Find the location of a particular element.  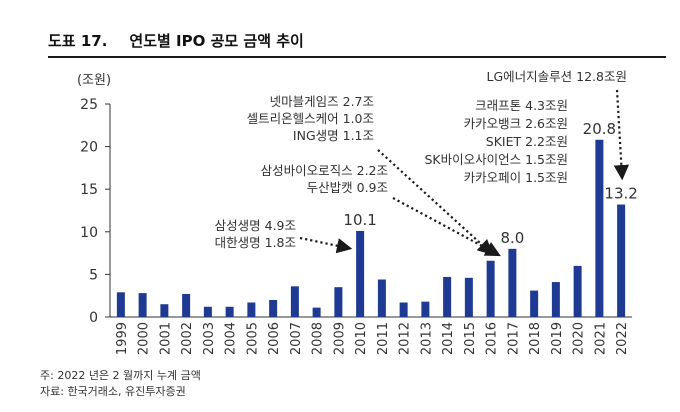

x-tick-label: 2000 is located at coordinates (144, 338).